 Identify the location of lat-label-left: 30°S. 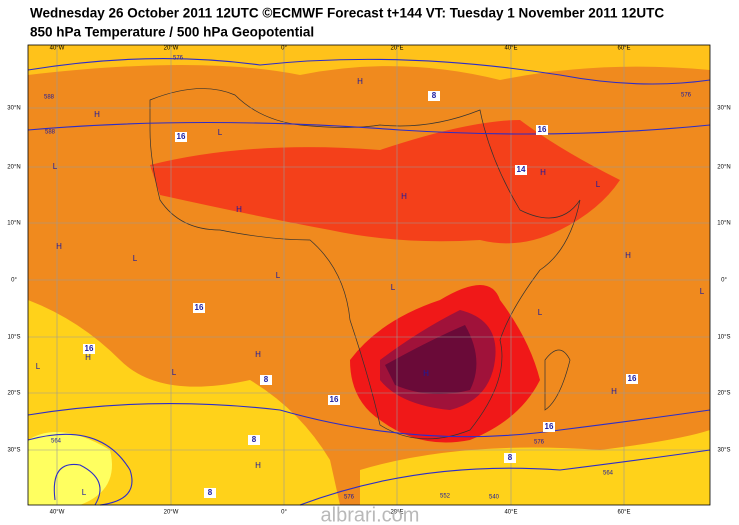
(13, 451).